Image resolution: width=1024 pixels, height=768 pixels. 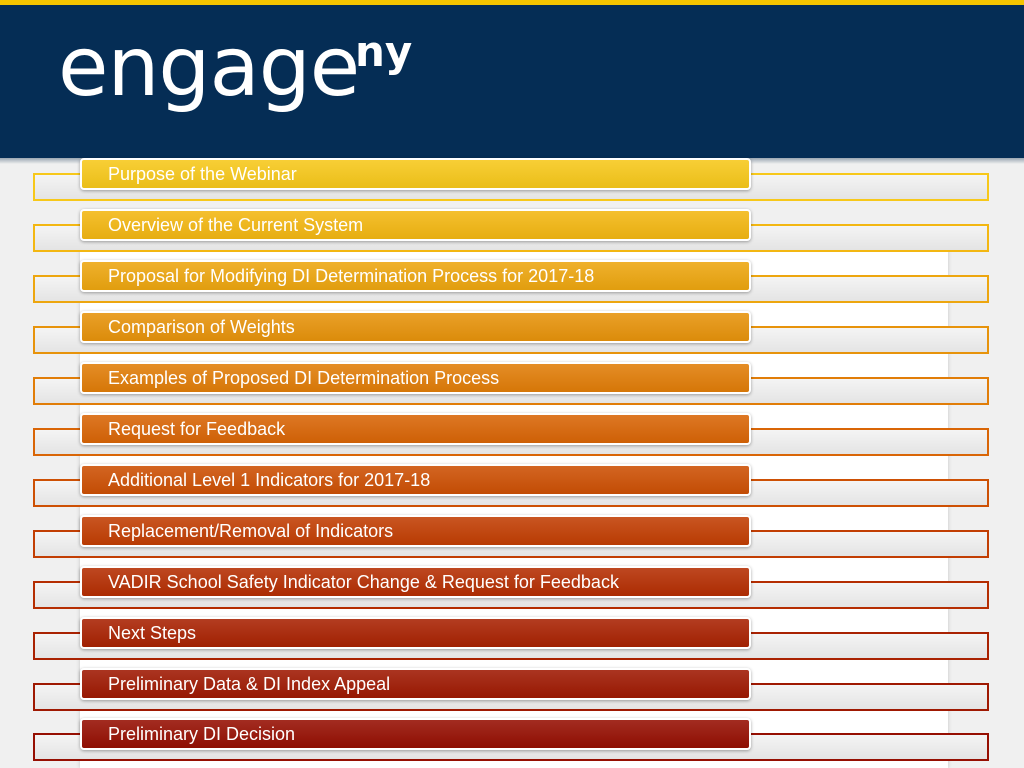 I want to click on logo-superscript: ny, so click(x=384, y=51).